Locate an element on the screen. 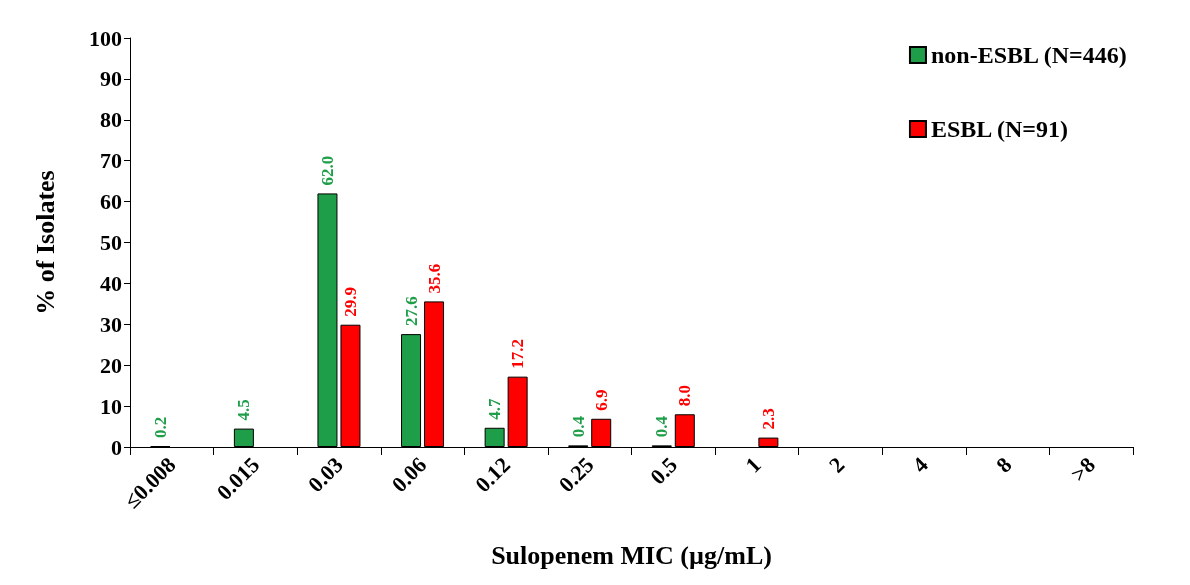  x-tick-label: >8 is located at coordinates (1083, 469).